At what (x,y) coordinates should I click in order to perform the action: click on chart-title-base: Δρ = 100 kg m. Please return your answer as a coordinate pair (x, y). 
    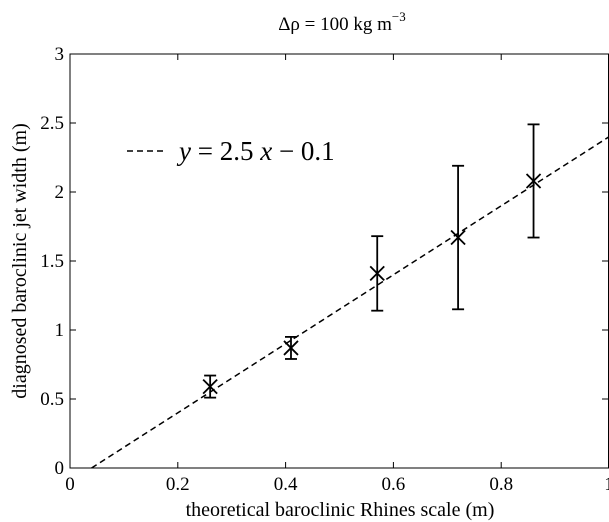
    Looking at the image, I should click on (335, 24).